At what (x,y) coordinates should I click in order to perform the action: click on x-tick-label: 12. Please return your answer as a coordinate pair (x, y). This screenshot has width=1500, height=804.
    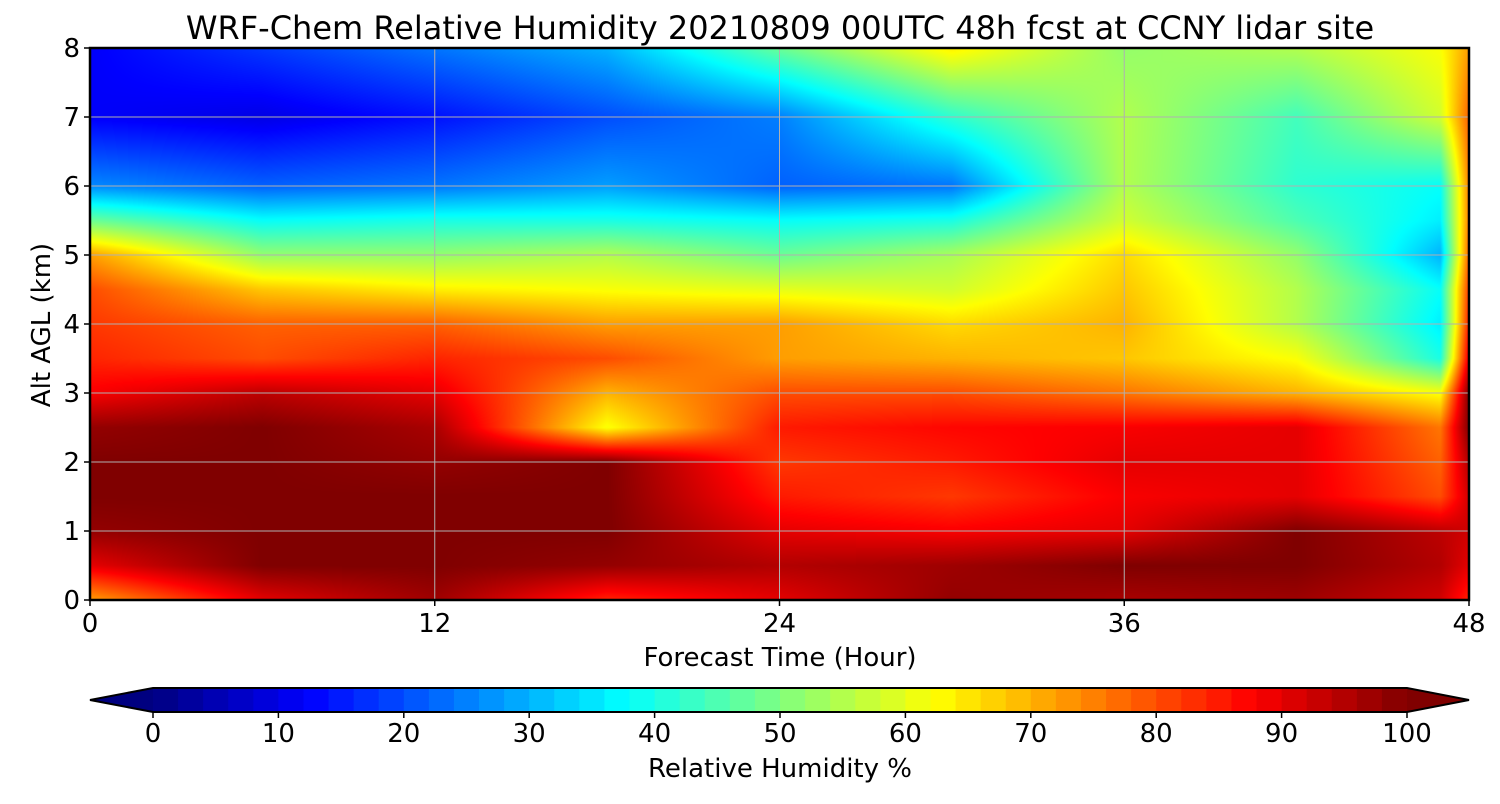
    Looking at the image, I should click on (434, 624).